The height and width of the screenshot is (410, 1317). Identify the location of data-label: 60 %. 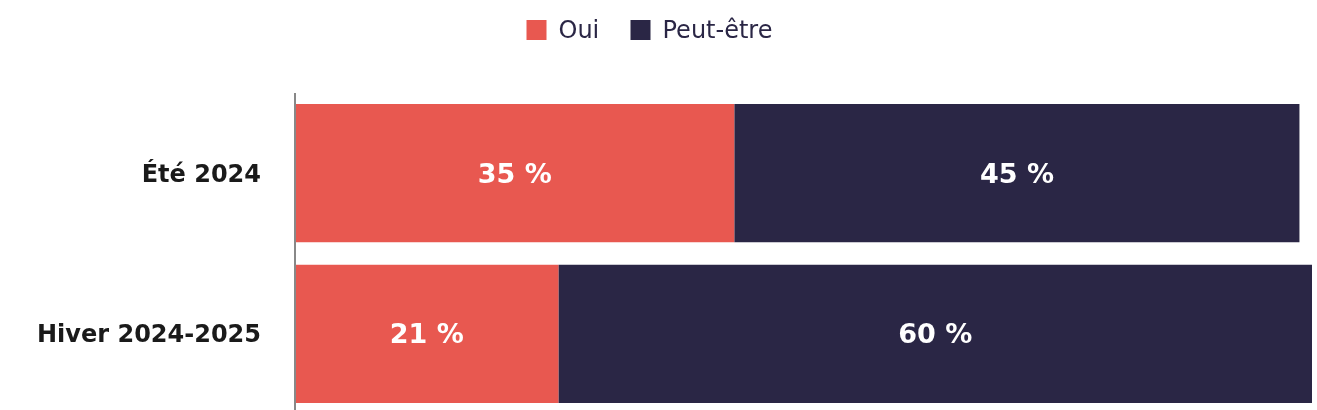
(935, 334).